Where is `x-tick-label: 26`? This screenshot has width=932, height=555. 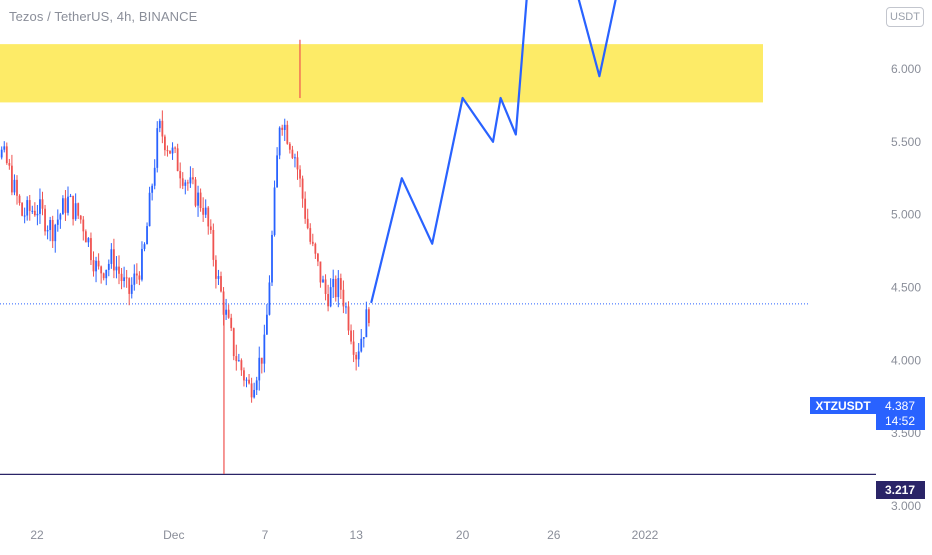
x-tick-label: 26 is located at coordinates (554, 535).